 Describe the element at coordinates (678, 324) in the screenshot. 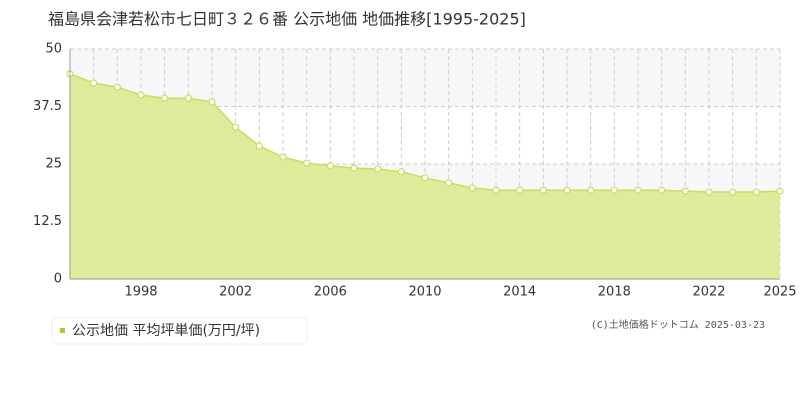

I see `credit: (C)土地価格ドットコム 2025-03-23` at that location.